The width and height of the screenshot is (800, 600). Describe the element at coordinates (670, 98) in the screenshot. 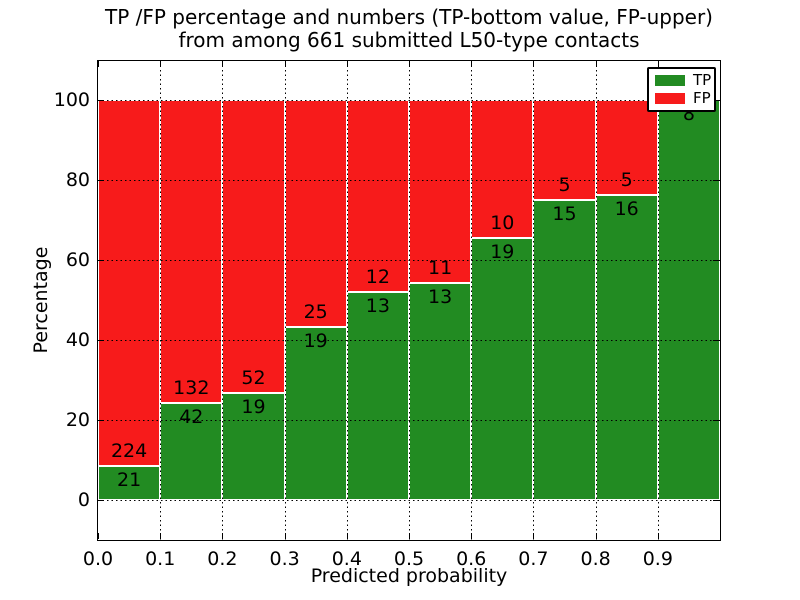

I see `fp-color-swatch` at that location.